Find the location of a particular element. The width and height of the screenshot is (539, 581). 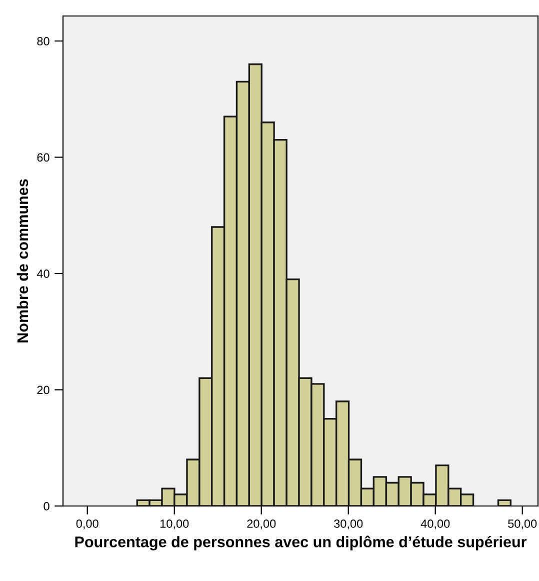

y-tick-label: 20 is located at coordinates (43, 390).